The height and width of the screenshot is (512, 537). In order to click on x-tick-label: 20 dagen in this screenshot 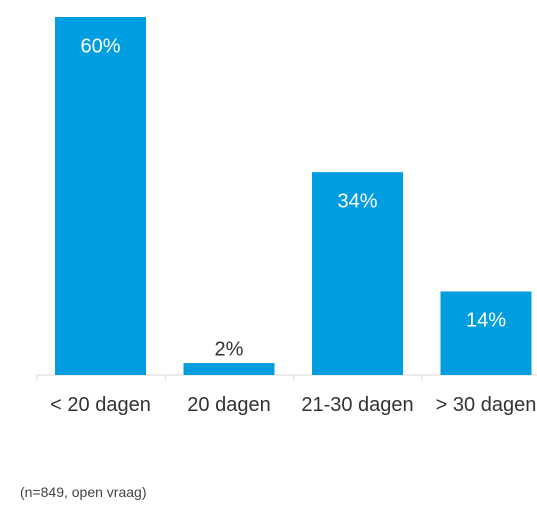, I will do `click(229, 405)`.